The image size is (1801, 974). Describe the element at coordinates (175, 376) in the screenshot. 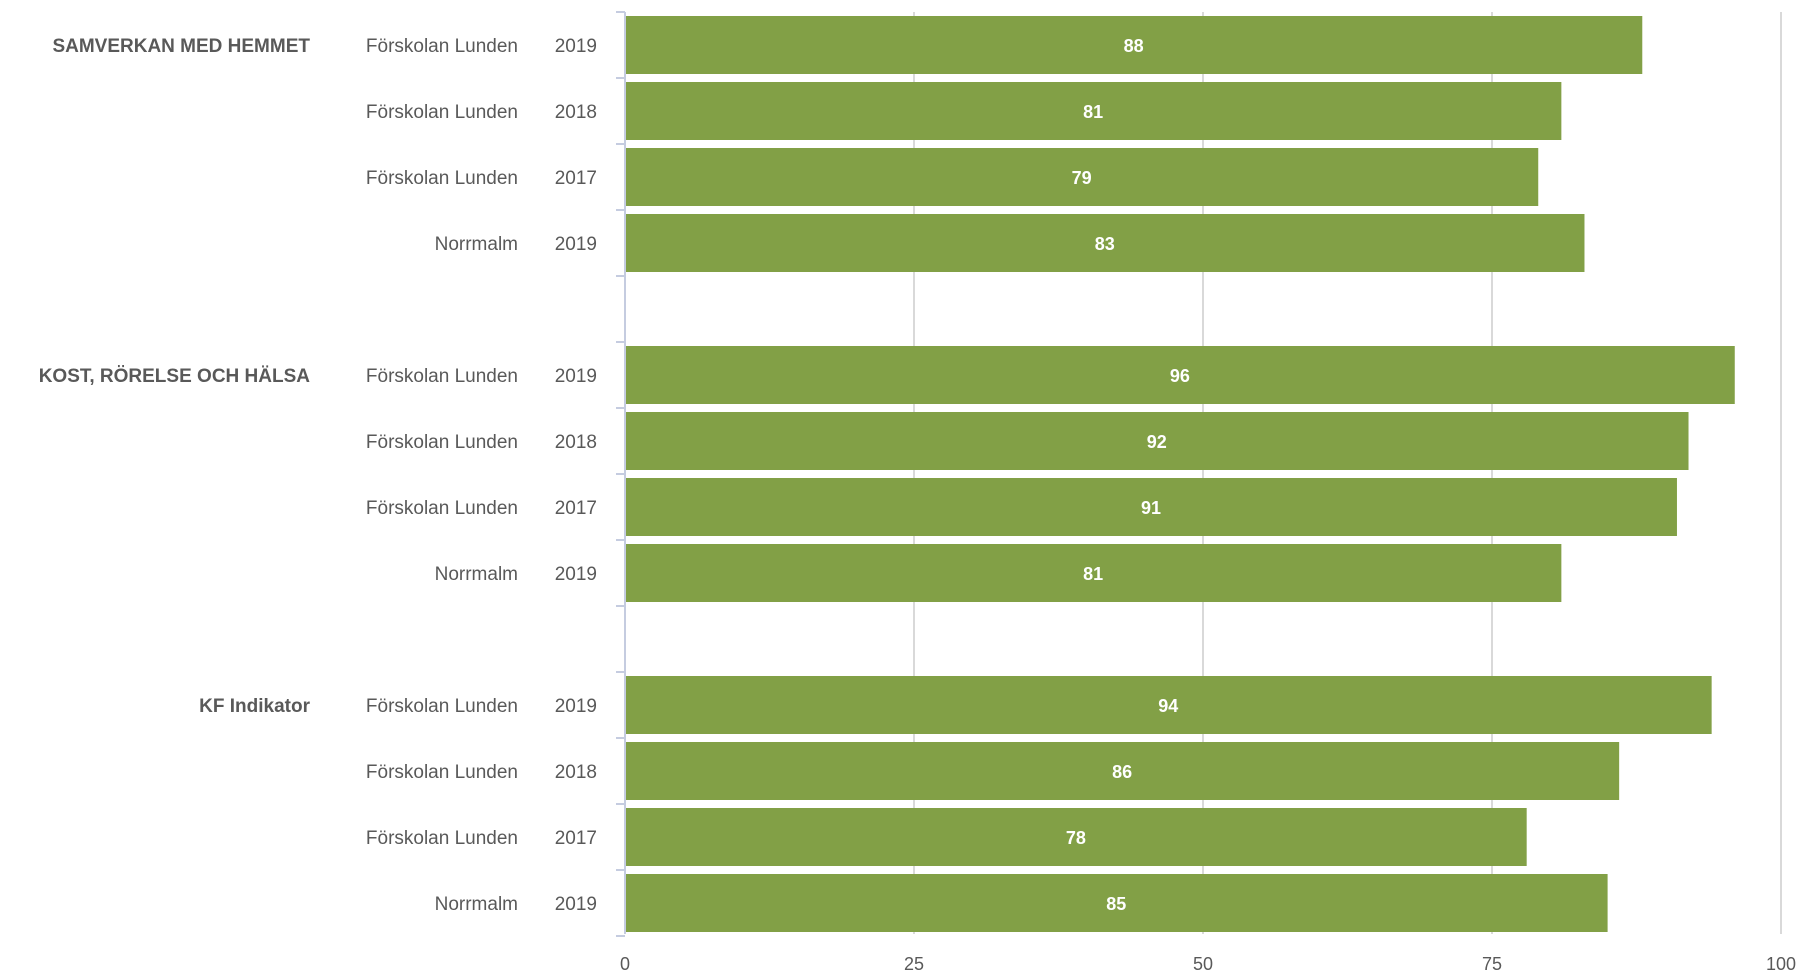

I see `group-label: KOST, RÖRELSE OCH HÄLSA` at that location.